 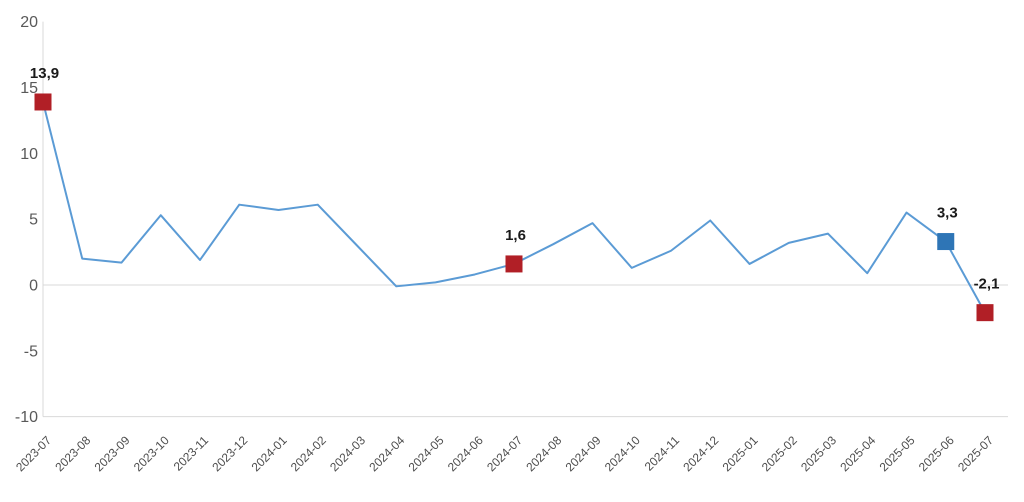 What do you see at coordinates (662, 453) in the screenshot?
I see `x-tick-label: 2024-11` at bounding box center [662, 453].